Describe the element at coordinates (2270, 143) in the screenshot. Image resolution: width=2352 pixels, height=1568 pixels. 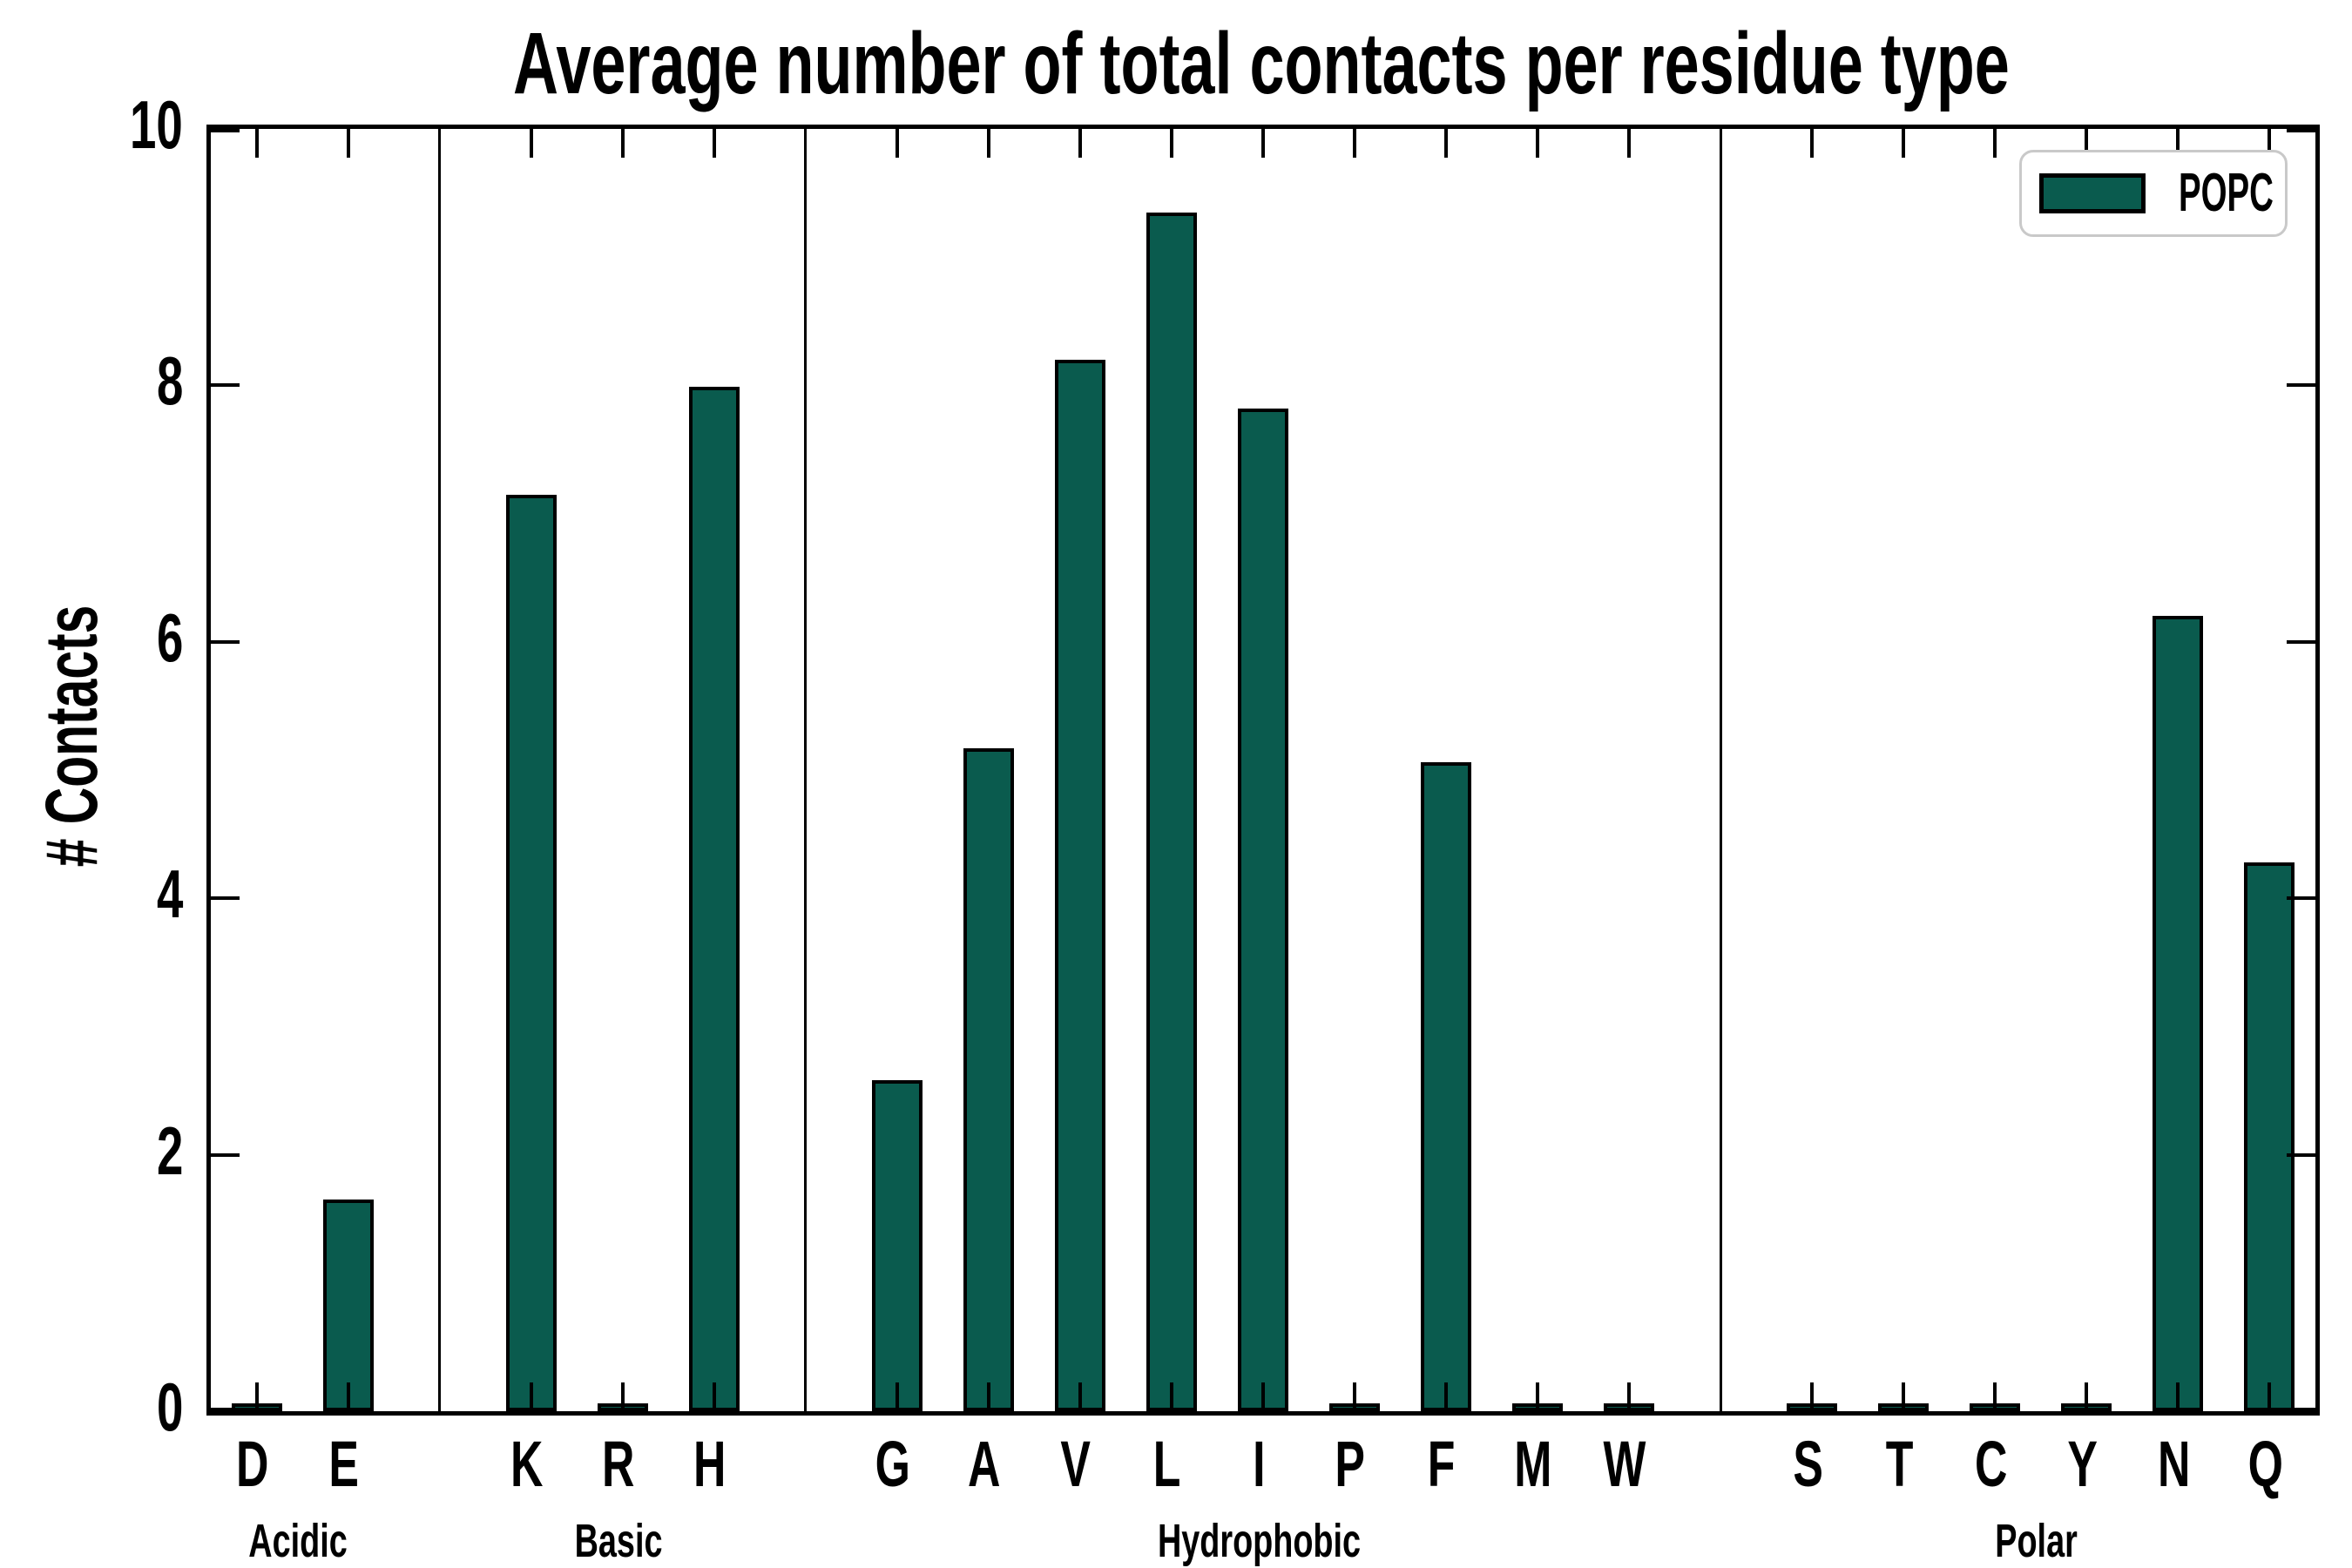
I see `x-tick-top-Q` at that location.